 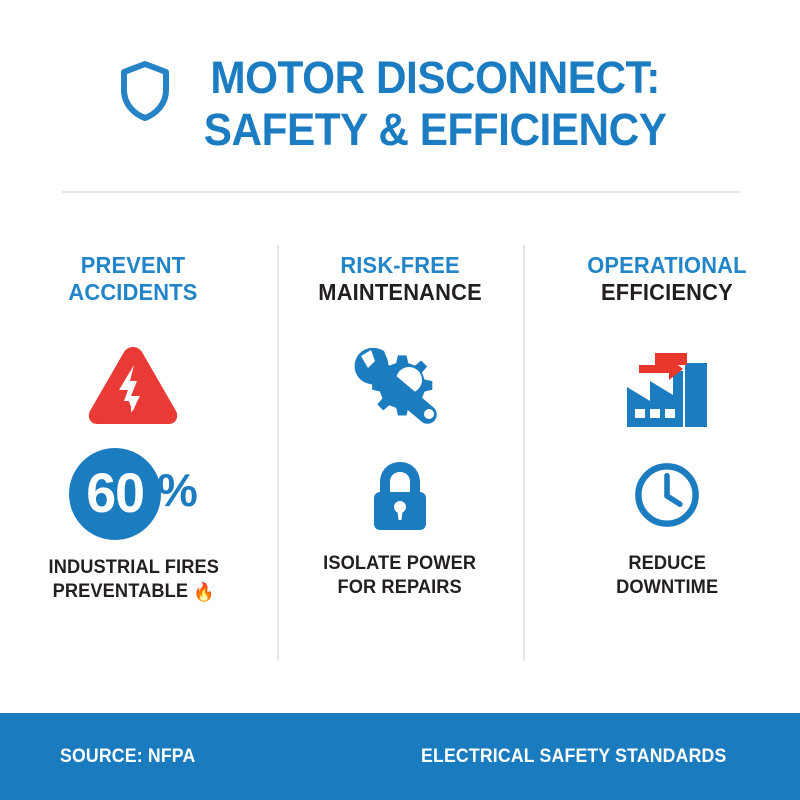 I want to click on column-1-heading: PREVENT ACCIDENTS, so click(x=133, y=279).